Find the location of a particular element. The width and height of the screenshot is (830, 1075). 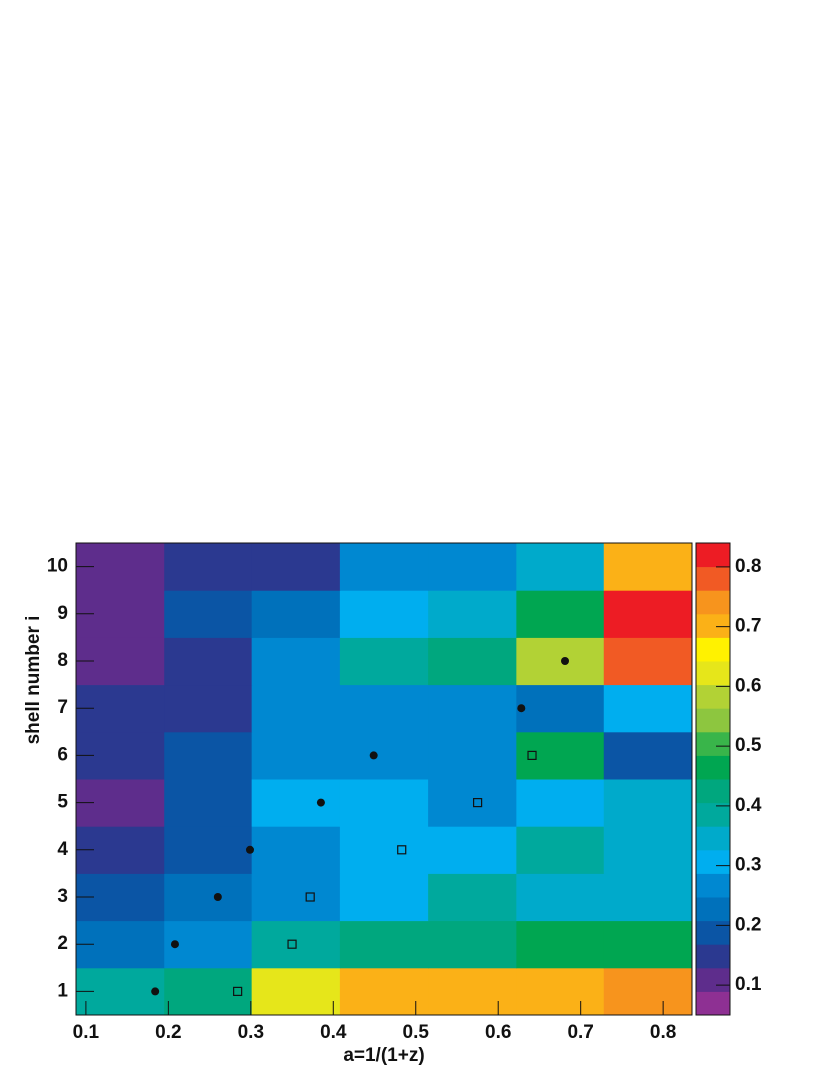

colorbar-frame is located at coordinates (713, 779).